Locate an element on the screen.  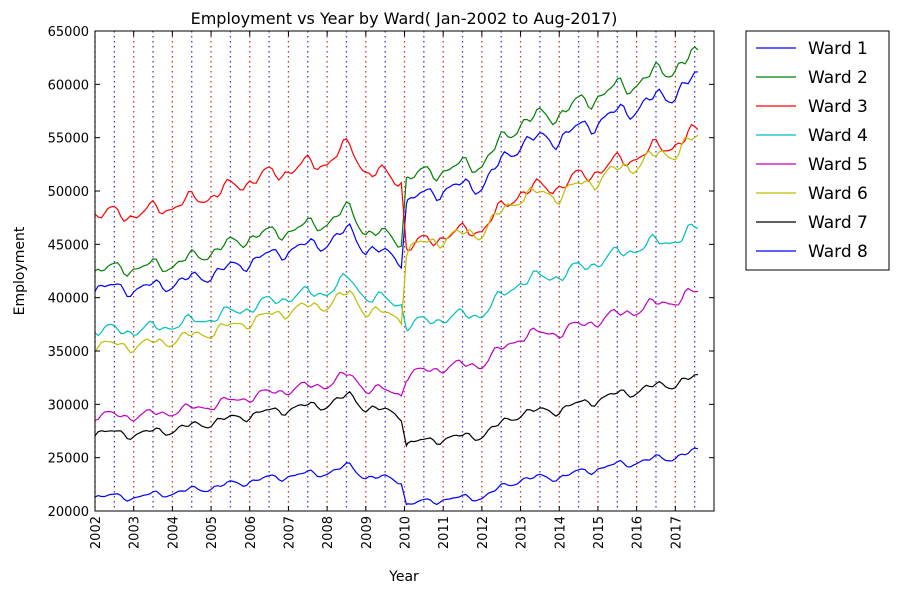
legend-label: Ward 4 is located at coordinates (838, 136).